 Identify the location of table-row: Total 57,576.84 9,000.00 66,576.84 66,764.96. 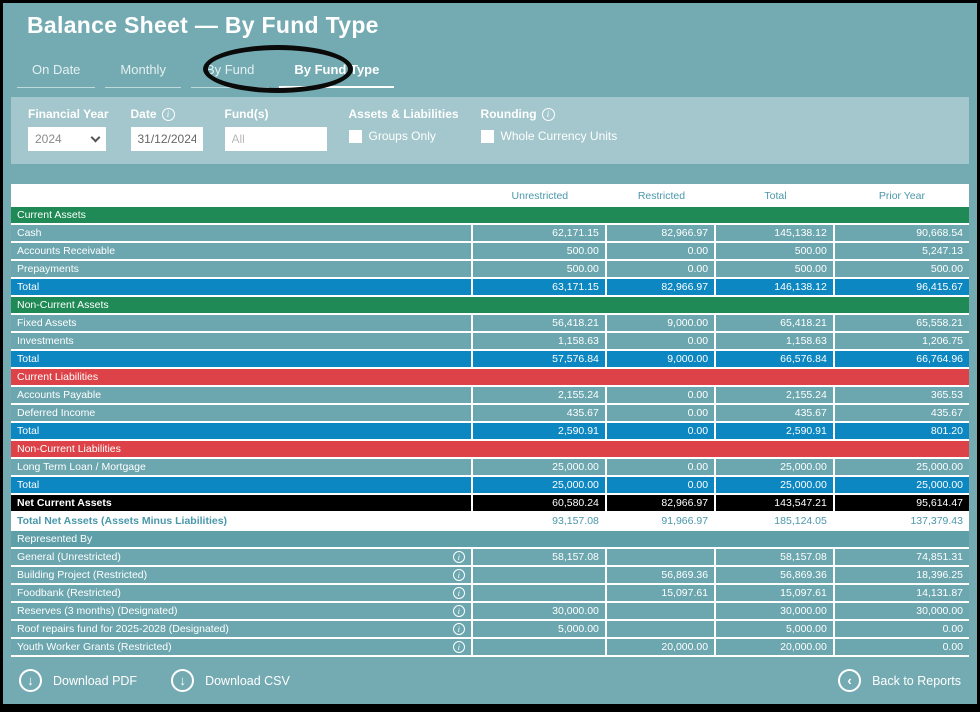
(490, 359).